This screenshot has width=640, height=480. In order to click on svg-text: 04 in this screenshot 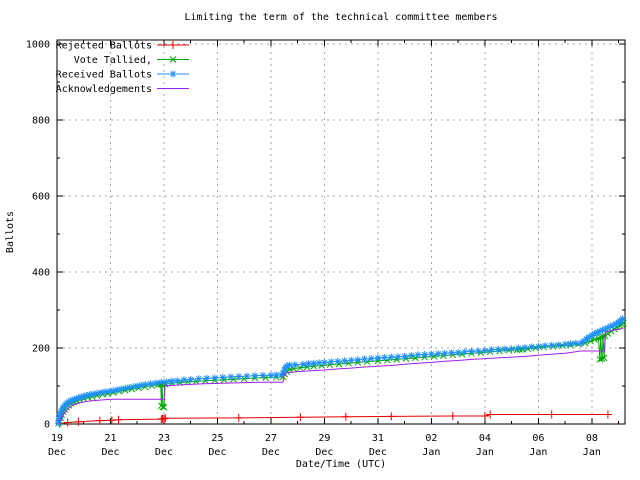, I will do `click(485, 438)`.